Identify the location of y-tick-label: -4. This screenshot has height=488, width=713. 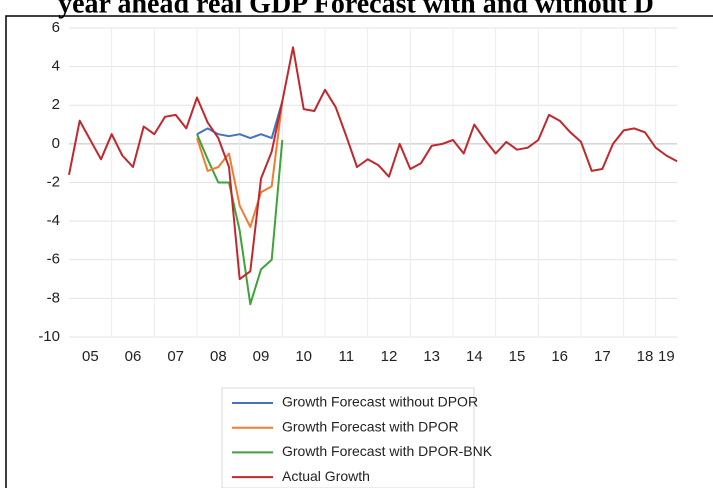
(53, 220).